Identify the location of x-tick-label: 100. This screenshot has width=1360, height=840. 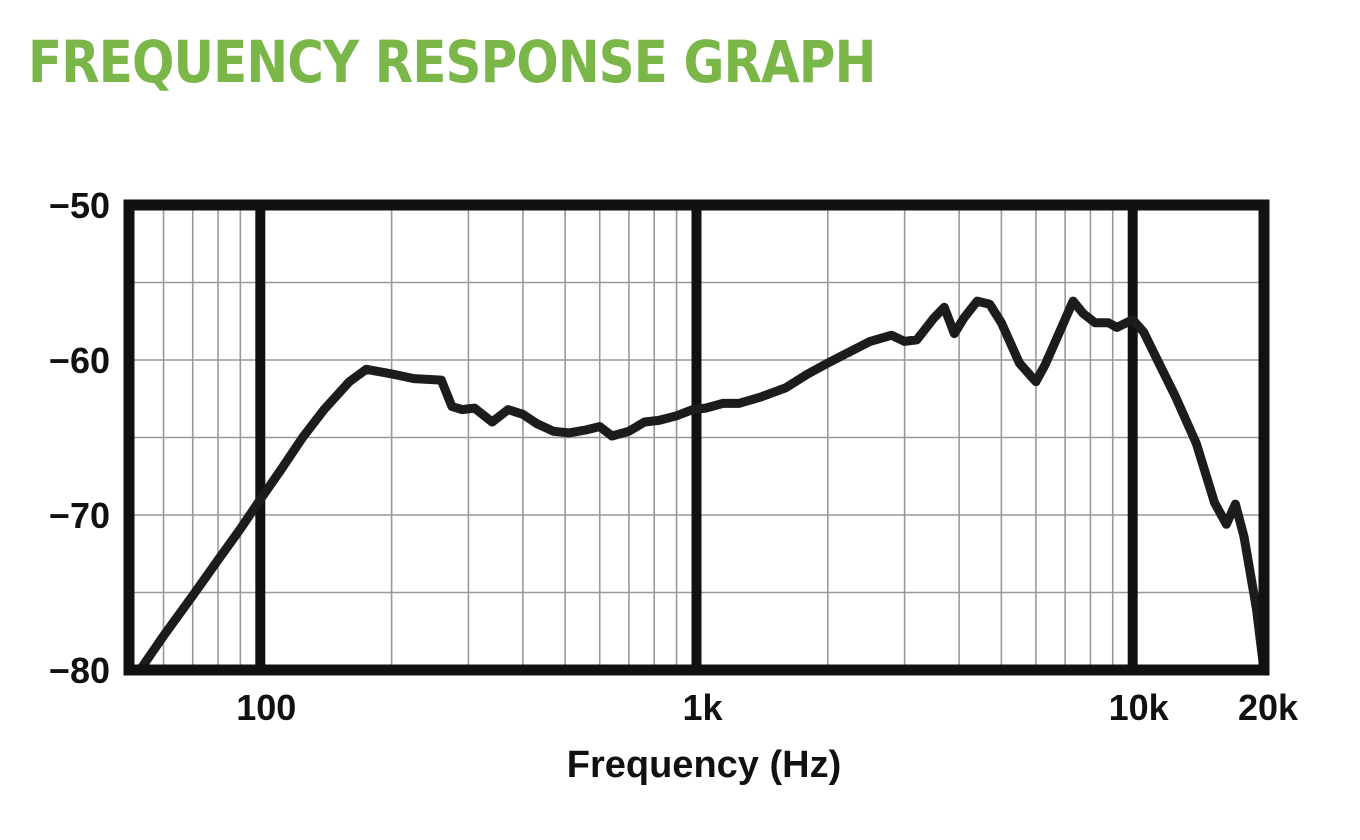
(266, 707).